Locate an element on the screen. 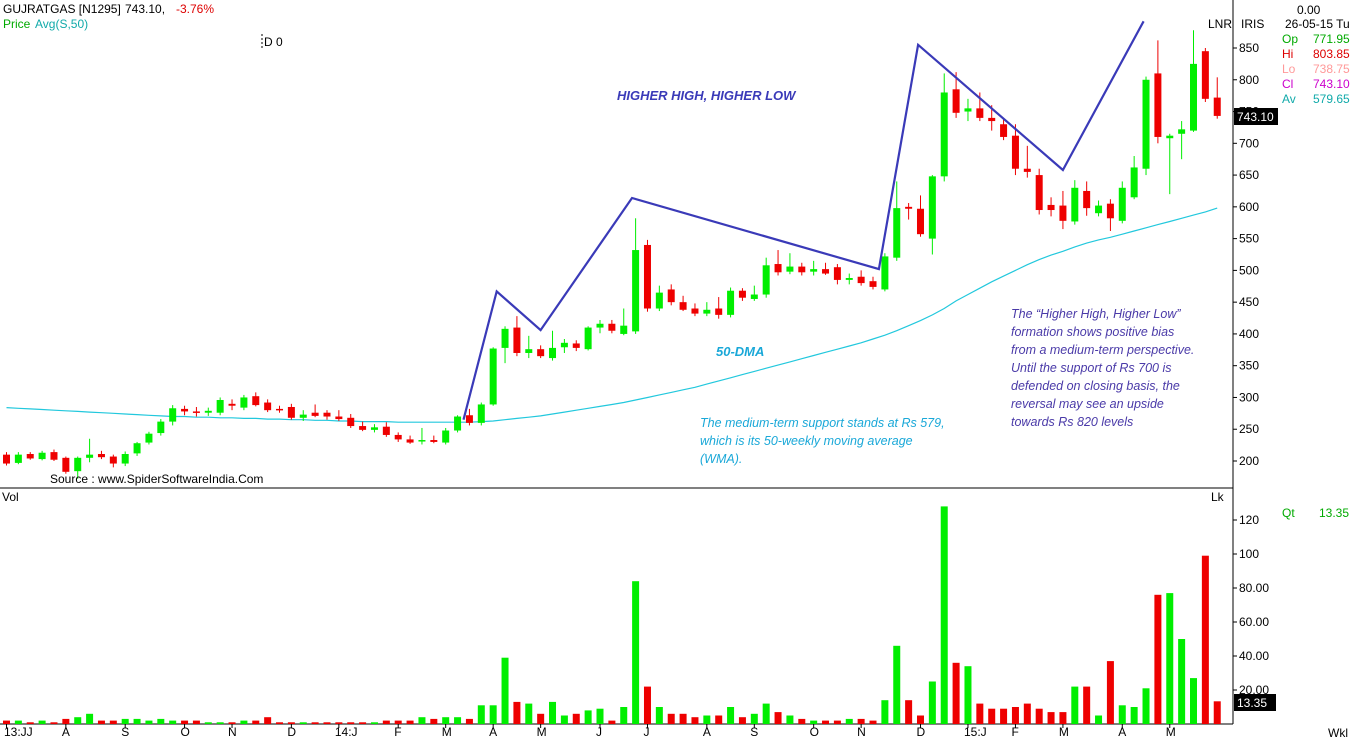  info-label: Lo is located at coordinates (1289, 69).